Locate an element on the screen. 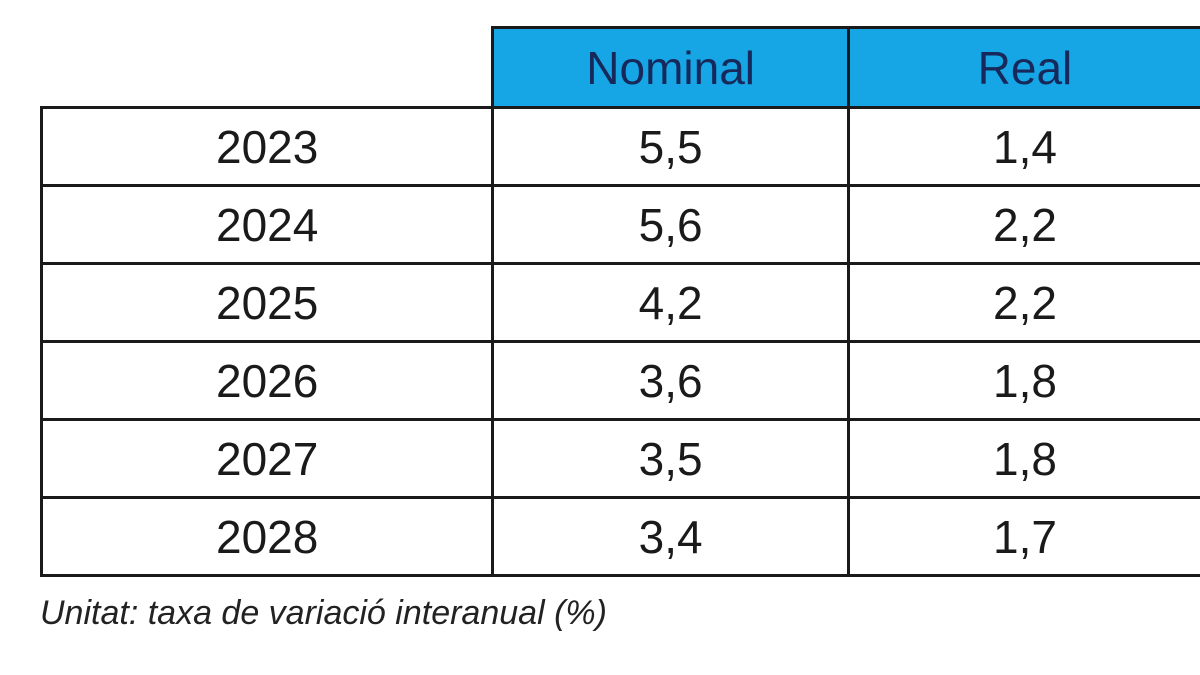 This screenshot has height=675, width=1200. table-row: 2028 3,4 1,7 is located at coordinates (619, 536).